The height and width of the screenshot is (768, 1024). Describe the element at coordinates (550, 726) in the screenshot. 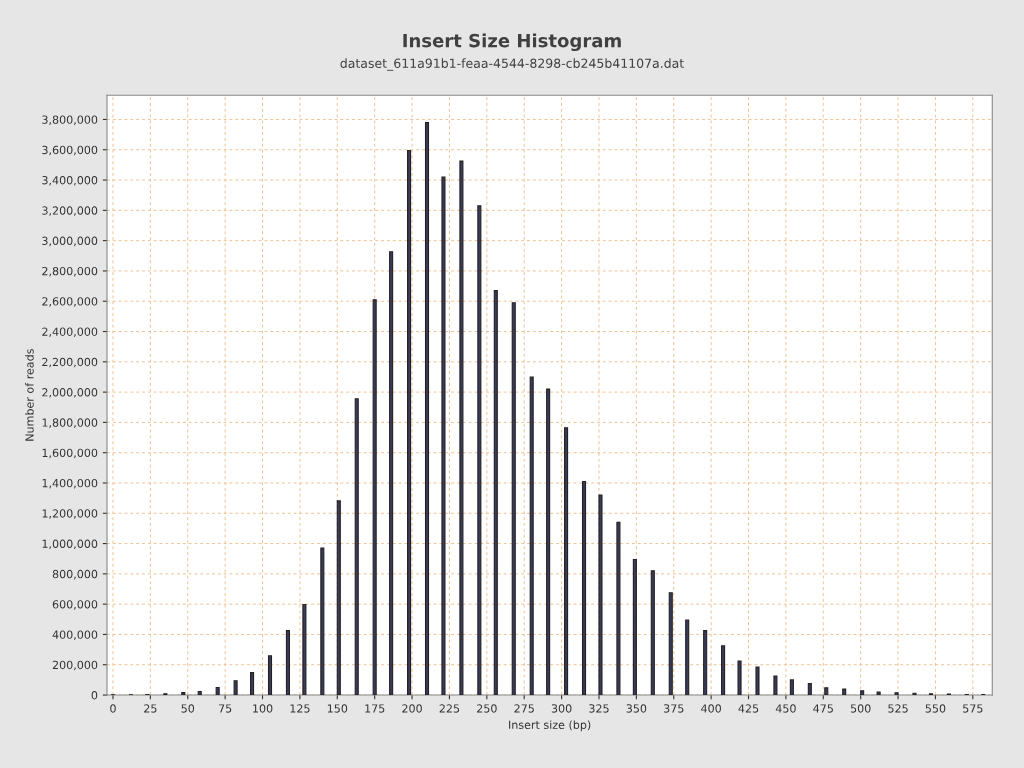

I see `x-axis-title: Insert size (bp)` at that location.